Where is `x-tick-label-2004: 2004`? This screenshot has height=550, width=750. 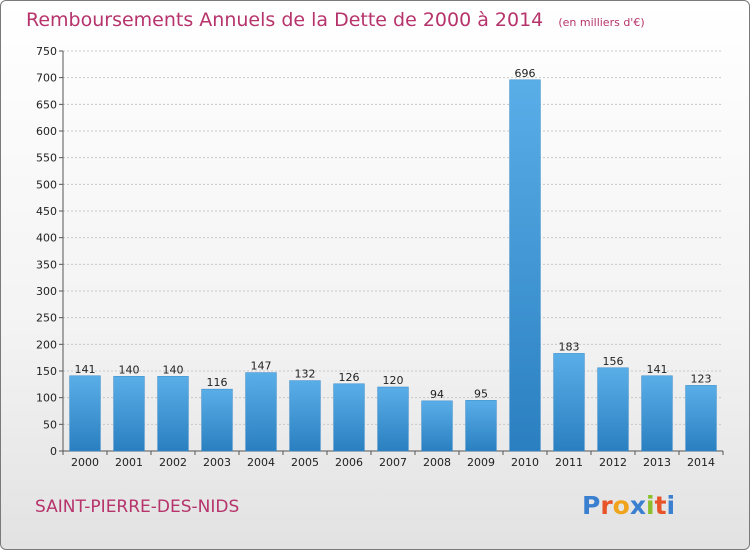
x-tick-label-2004: 2004 is located at coordinates (261, 462).